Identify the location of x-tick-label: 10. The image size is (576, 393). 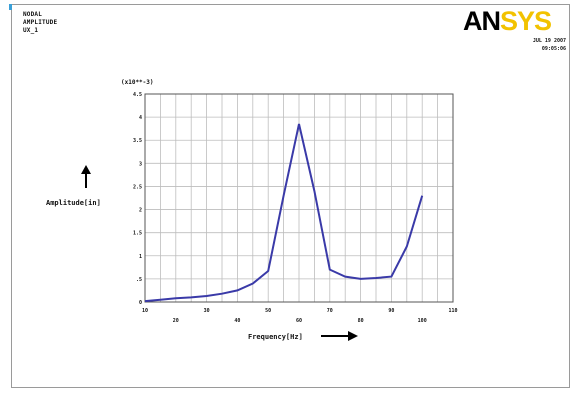
(145, 311).